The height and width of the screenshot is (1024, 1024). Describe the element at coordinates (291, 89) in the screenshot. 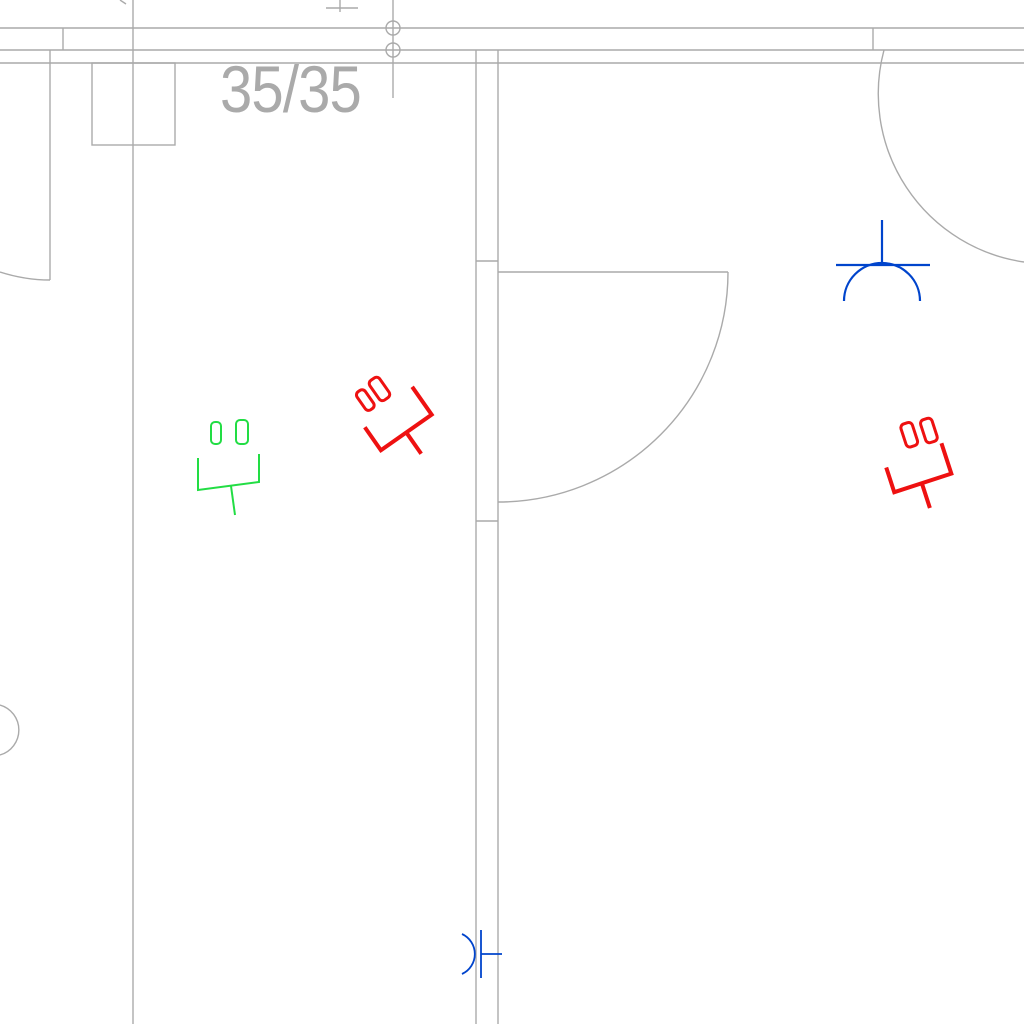

I see `dimension-label: 35/35` at that location.